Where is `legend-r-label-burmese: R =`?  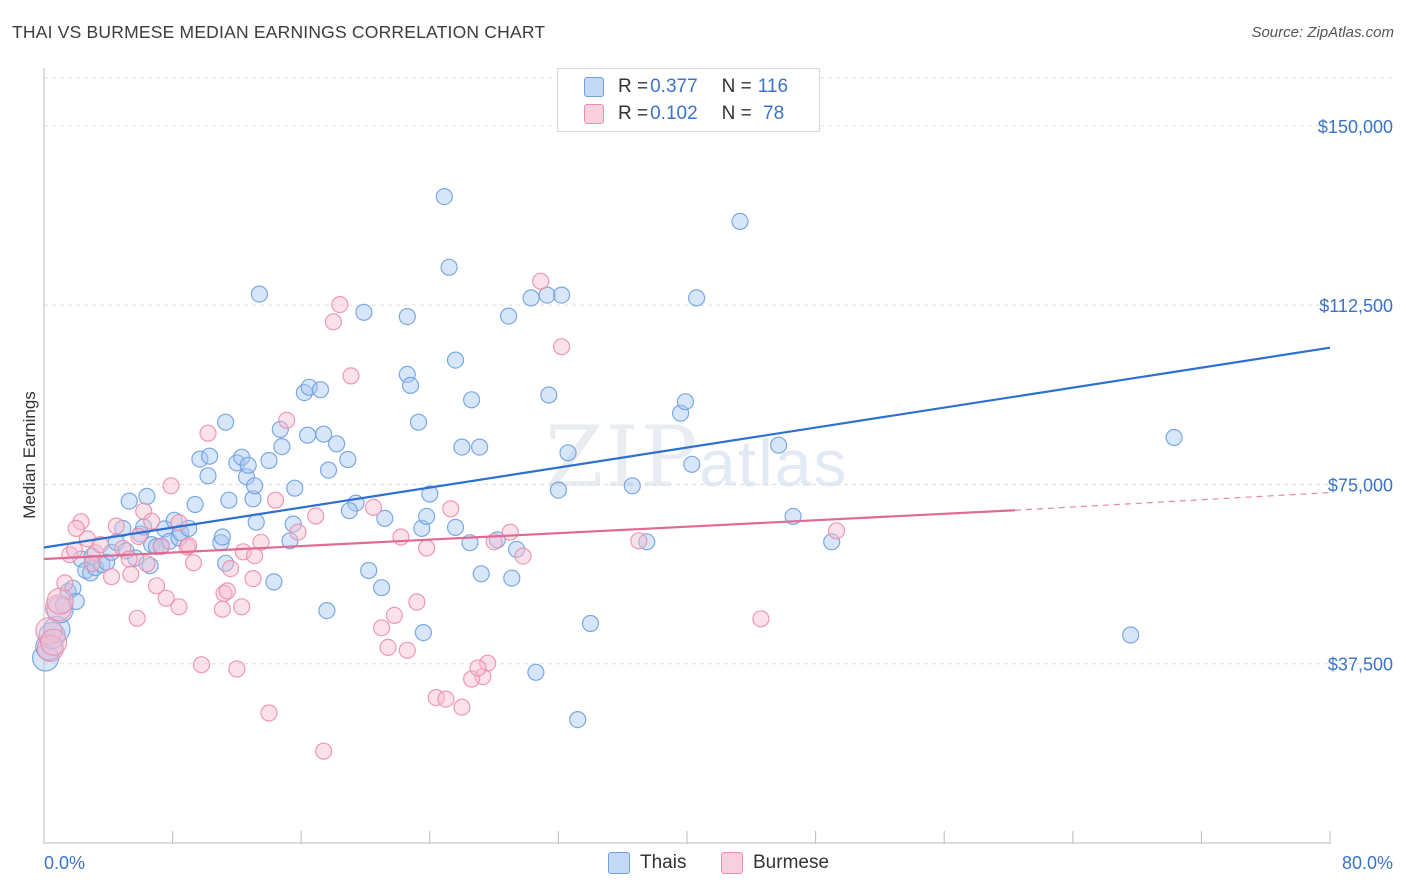
legend-r-label-burmese: R = is located at coordinates (633, 113).